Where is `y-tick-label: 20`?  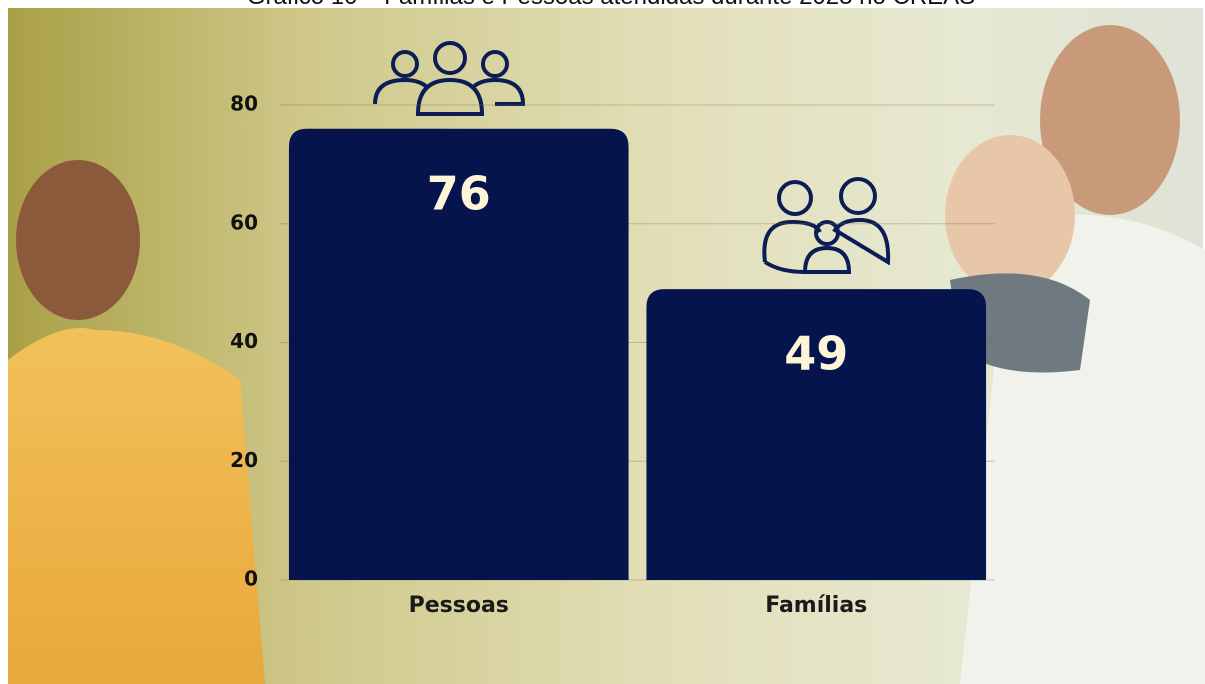 y-tick-label: 20 is located at coordinates (244, 460).